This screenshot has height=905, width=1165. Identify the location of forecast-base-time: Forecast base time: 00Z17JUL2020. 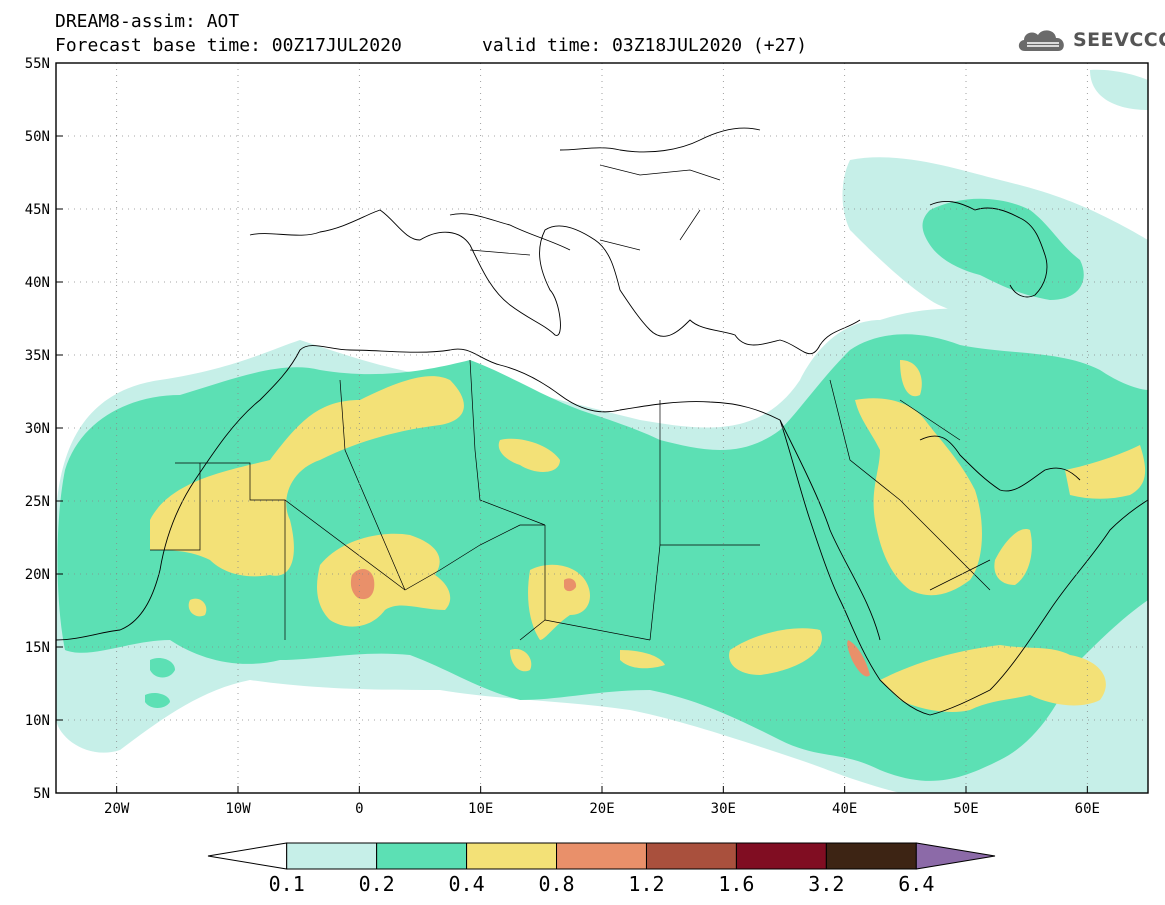
(228, 45).